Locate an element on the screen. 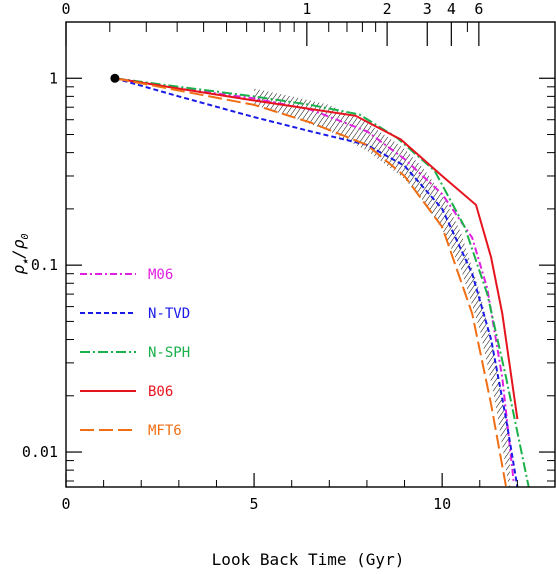 The image size is (556, 574). x-axis-label: Look Back Time (Gyr) is located at coordinates (308, 559).